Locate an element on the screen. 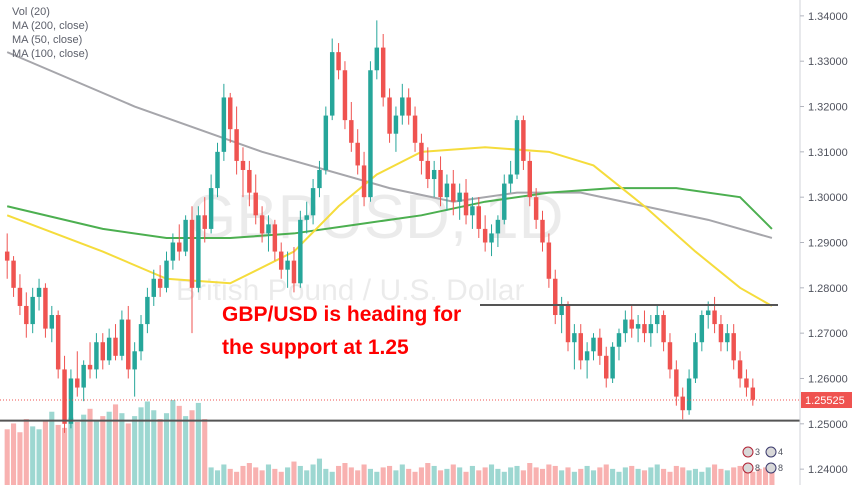 Image resolution: width=852 pixels, height=485 pixels. legend-ma100: MA (100, close) is located at coordinates (50, 54).